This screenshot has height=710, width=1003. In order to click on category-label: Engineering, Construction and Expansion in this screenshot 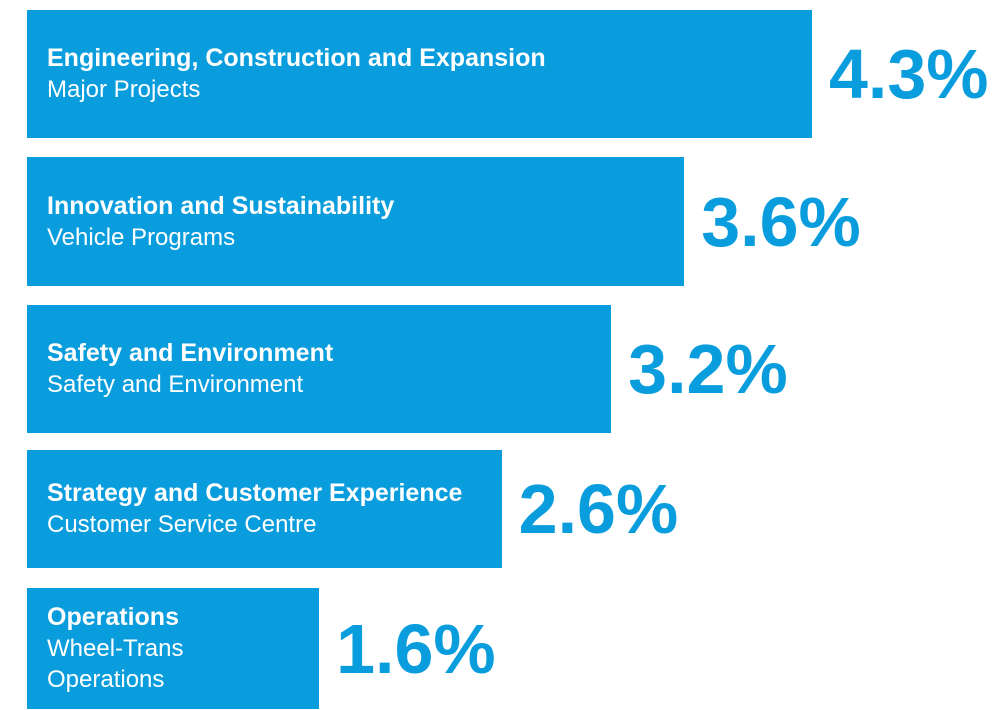, I will do `click(296, 58)`.